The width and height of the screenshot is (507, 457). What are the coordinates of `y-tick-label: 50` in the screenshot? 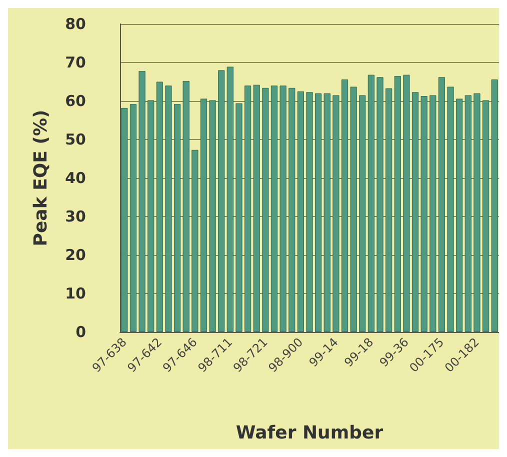 It's located at (75, 139).